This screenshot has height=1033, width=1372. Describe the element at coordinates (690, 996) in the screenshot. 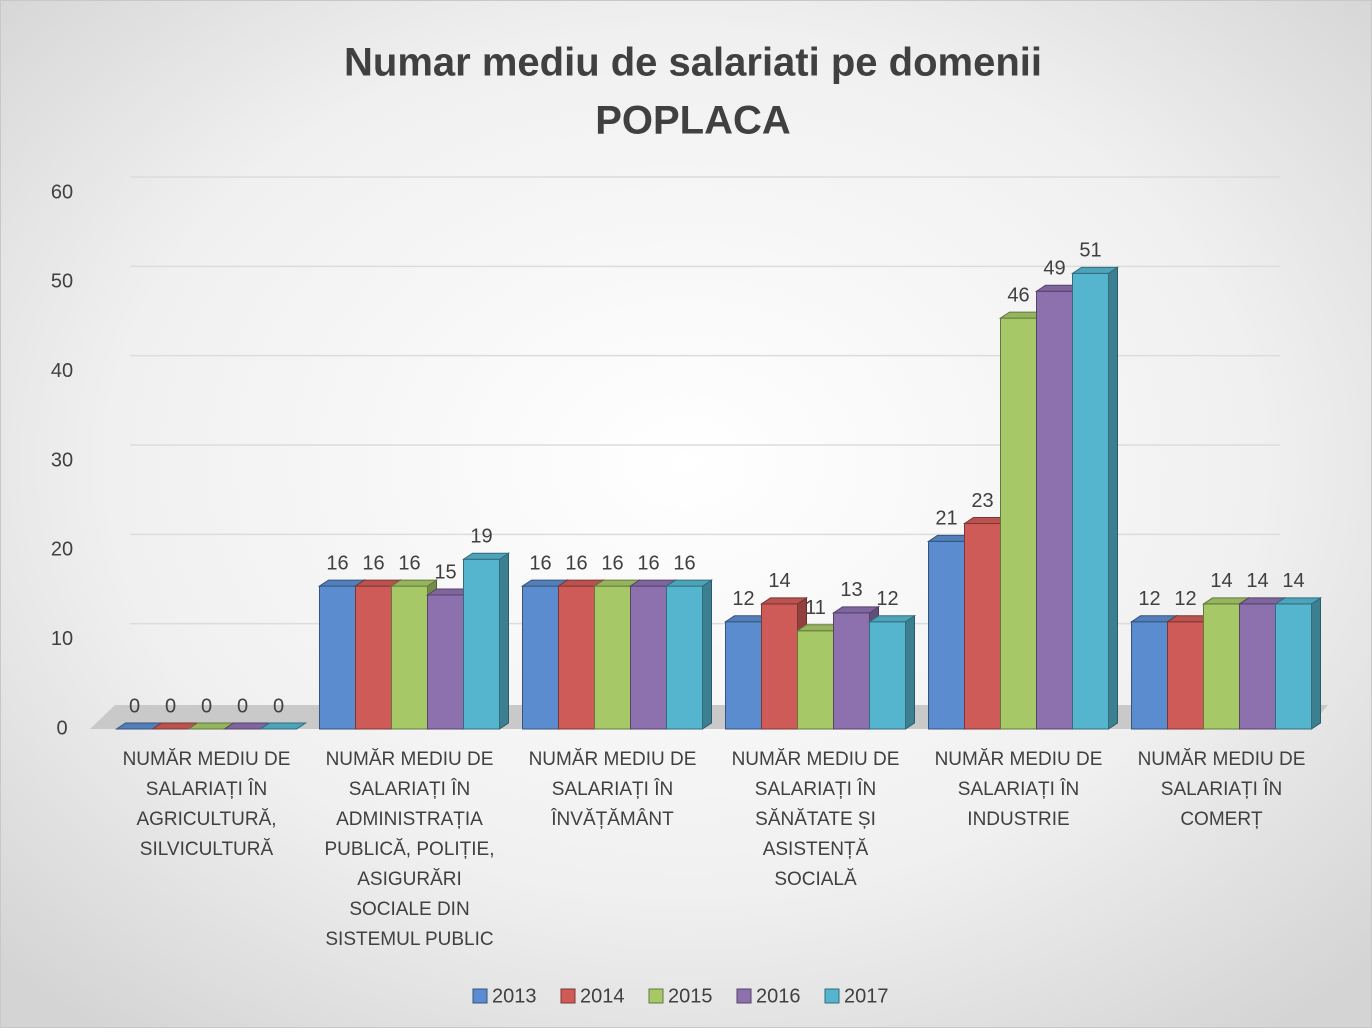

I see `legend-label: 2015` at that location.